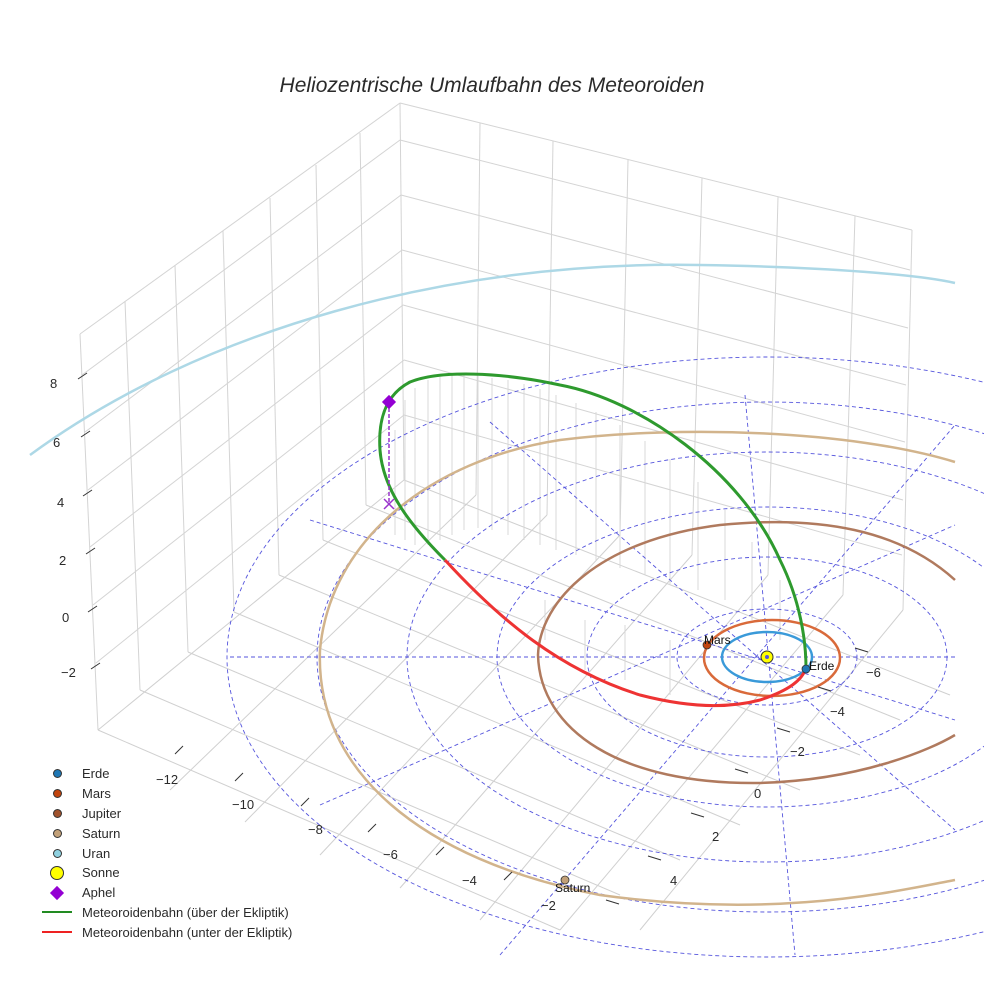 This screenshot has width=984, height=984. What do you see at coordinates (63, 528) in the screenshot?
I see `z-axis-labels: 8 6 4 2 0 −2` at bounding box center [63, 528].